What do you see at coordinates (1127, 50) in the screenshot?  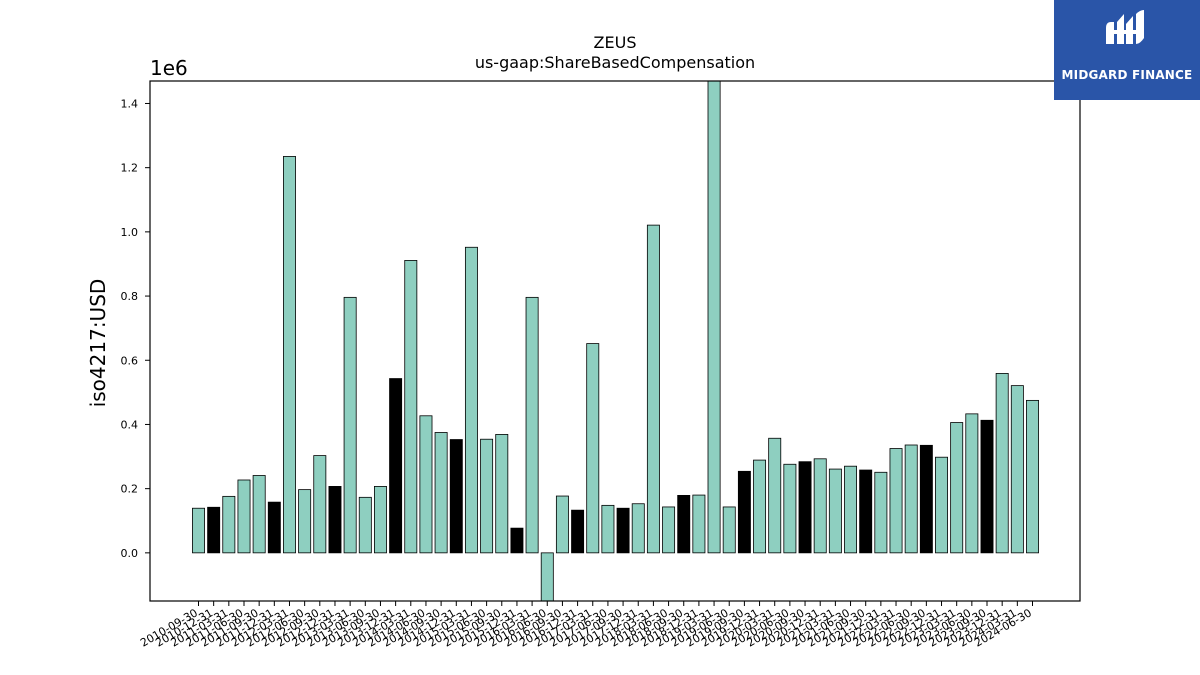 I see `midgard-finance-logo: MIDGARD FINANCE` at bounding box center [1127, 50].